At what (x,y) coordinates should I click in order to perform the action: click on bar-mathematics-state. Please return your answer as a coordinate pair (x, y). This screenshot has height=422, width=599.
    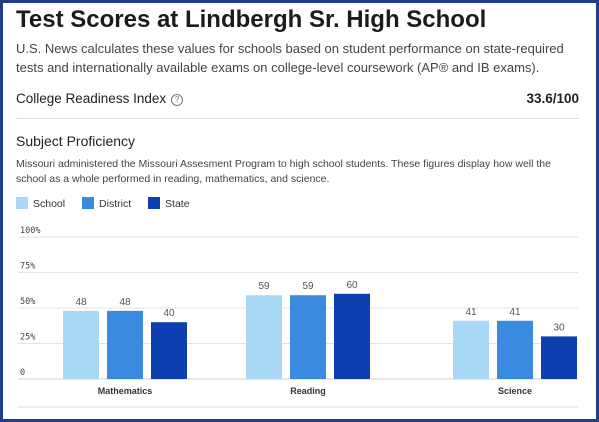
    Looking at the image, I should click on (169, 350).